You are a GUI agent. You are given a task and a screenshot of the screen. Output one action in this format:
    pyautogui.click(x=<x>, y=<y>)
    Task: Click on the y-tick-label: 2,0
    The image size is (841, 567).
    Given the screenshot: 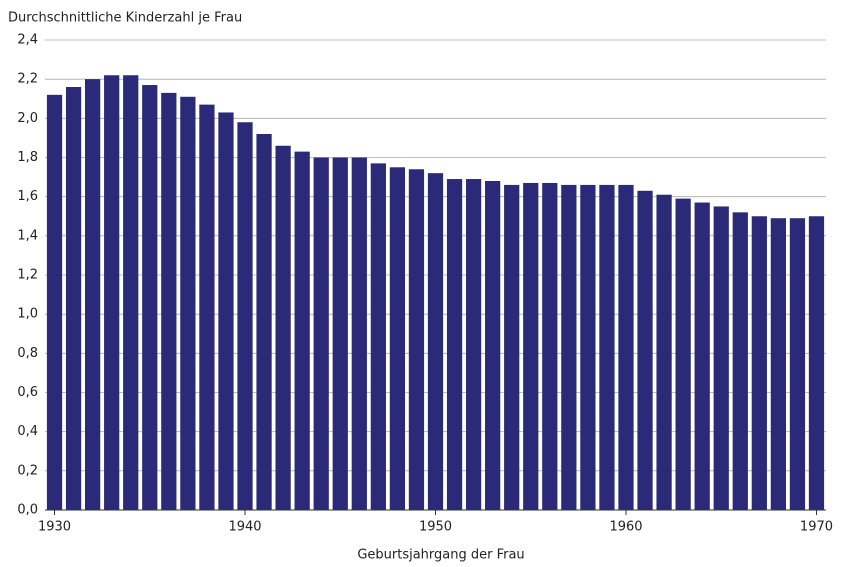 What is the action you would take?
    pyautogui.click(x=27, y=118)
    